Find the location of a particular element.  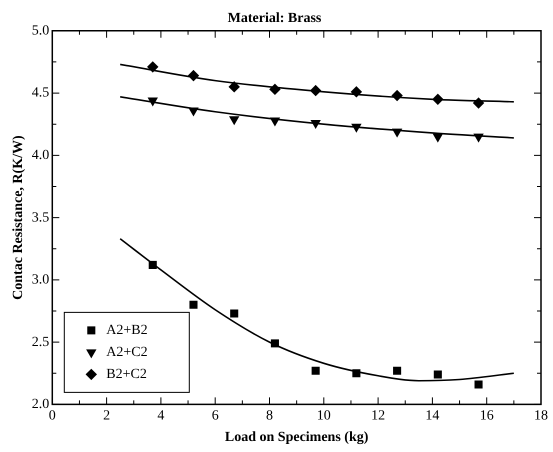

y-tick-label: 3.0 is located at coordinates (41, 280).